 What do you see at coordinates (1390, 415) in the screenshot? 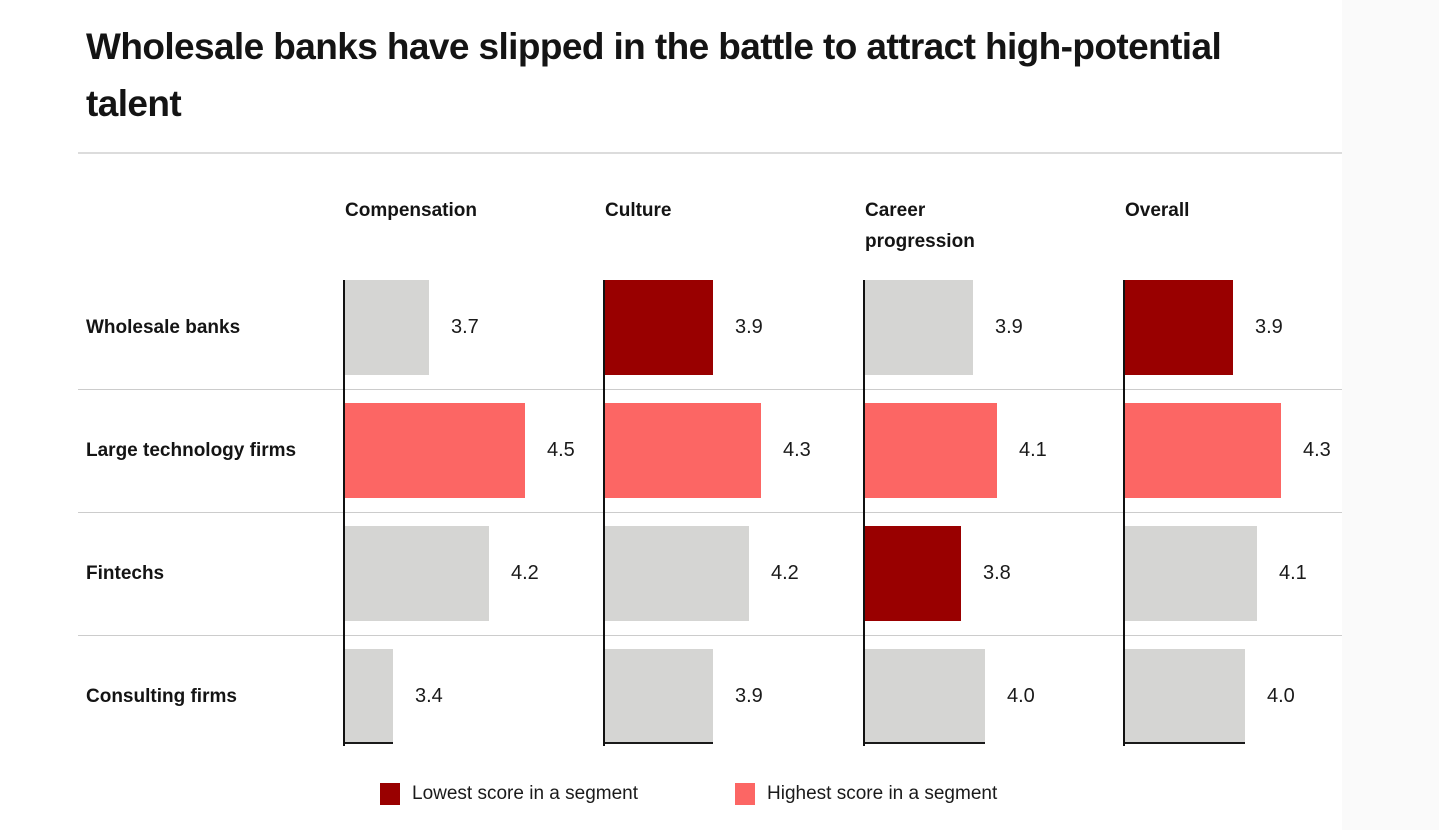
I see `page-right-margin` at bounding box center [1390, 415].